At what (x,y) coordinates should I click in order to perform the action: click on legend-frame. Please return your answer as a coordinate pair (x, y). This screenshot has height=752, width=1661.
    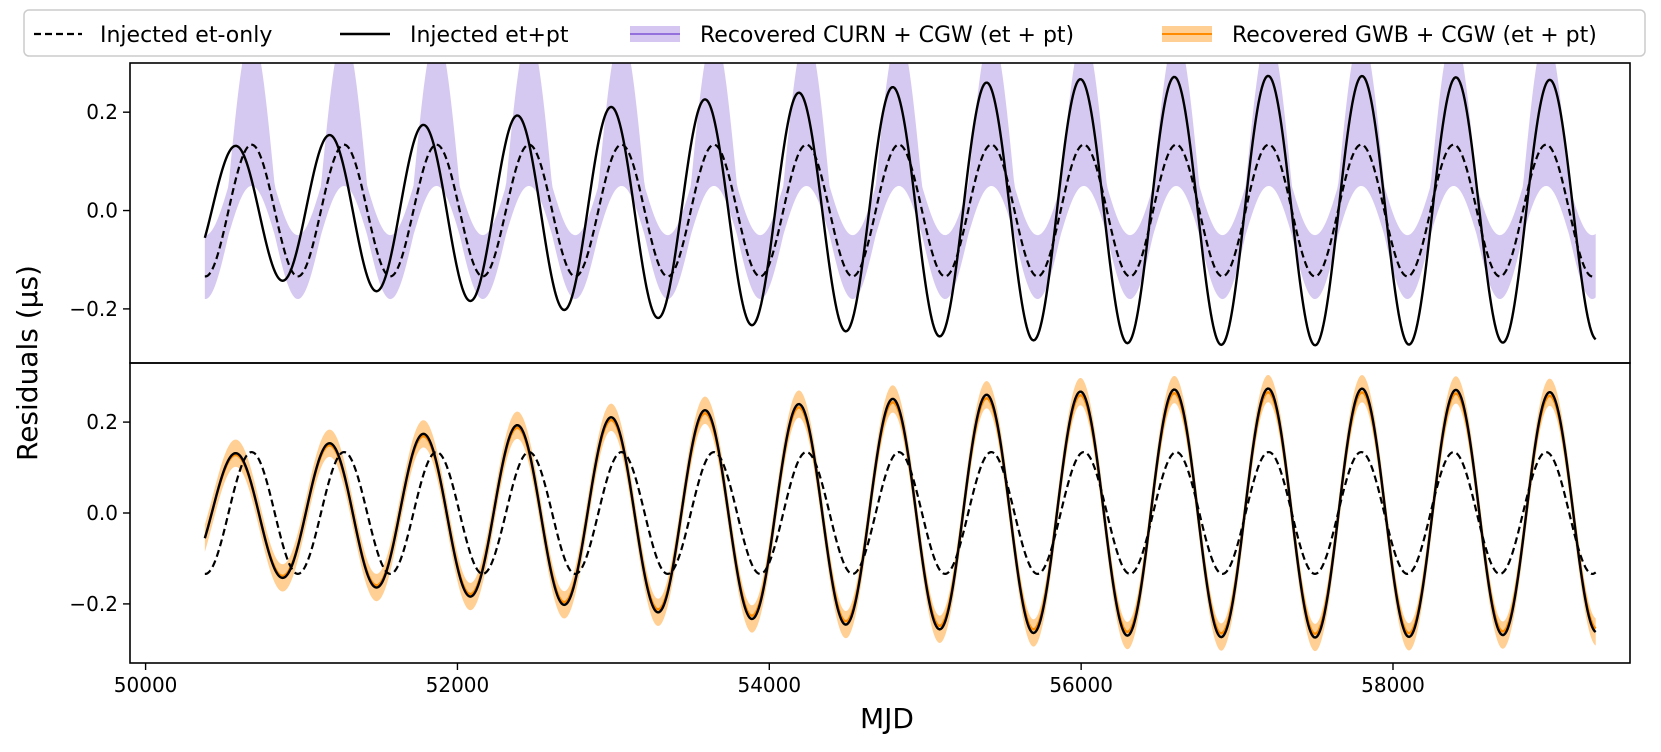
    Looking at the image, I should click on (834, 33).